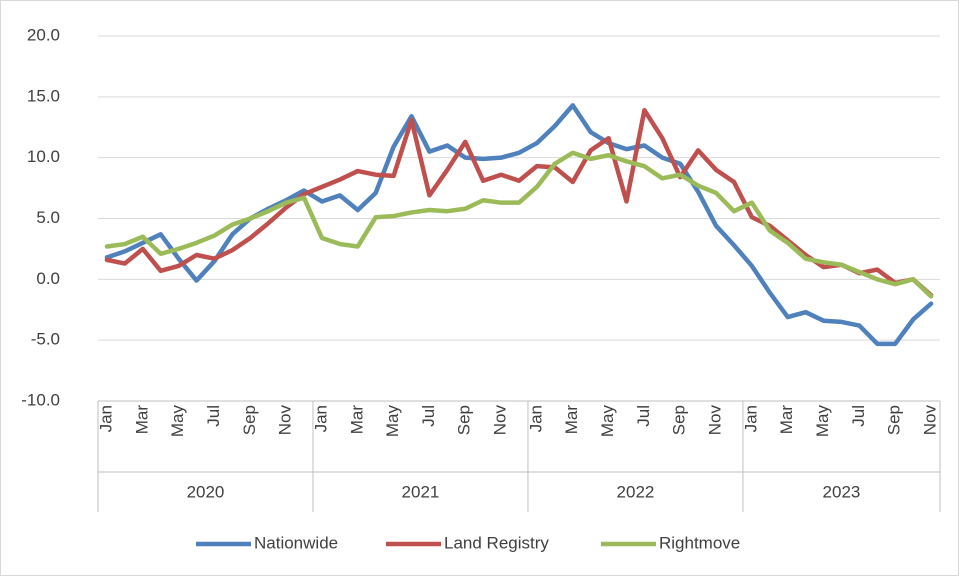  Describe the element at coordinates (296, 542) in the screenshot. I see `legend-label: Nationwide` at that location.